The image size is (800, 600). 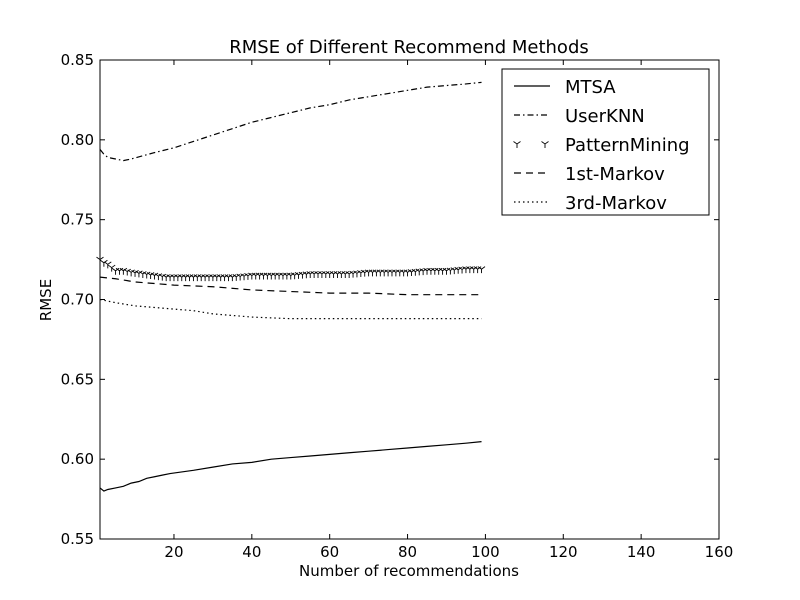 I want to click on series-line-3rd-markov, so click(x=290, y=309).